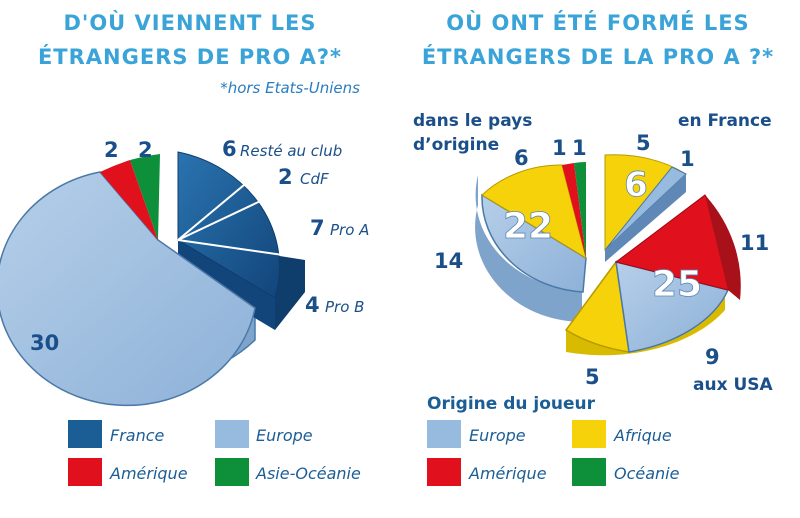 Image resolution: width=800 pixels, height=518 pixels. What do you see at coordinates (291, 151) in the screenshot?
I see `chart1-label-reste: Resté au club` at bounding box center [291, 151].